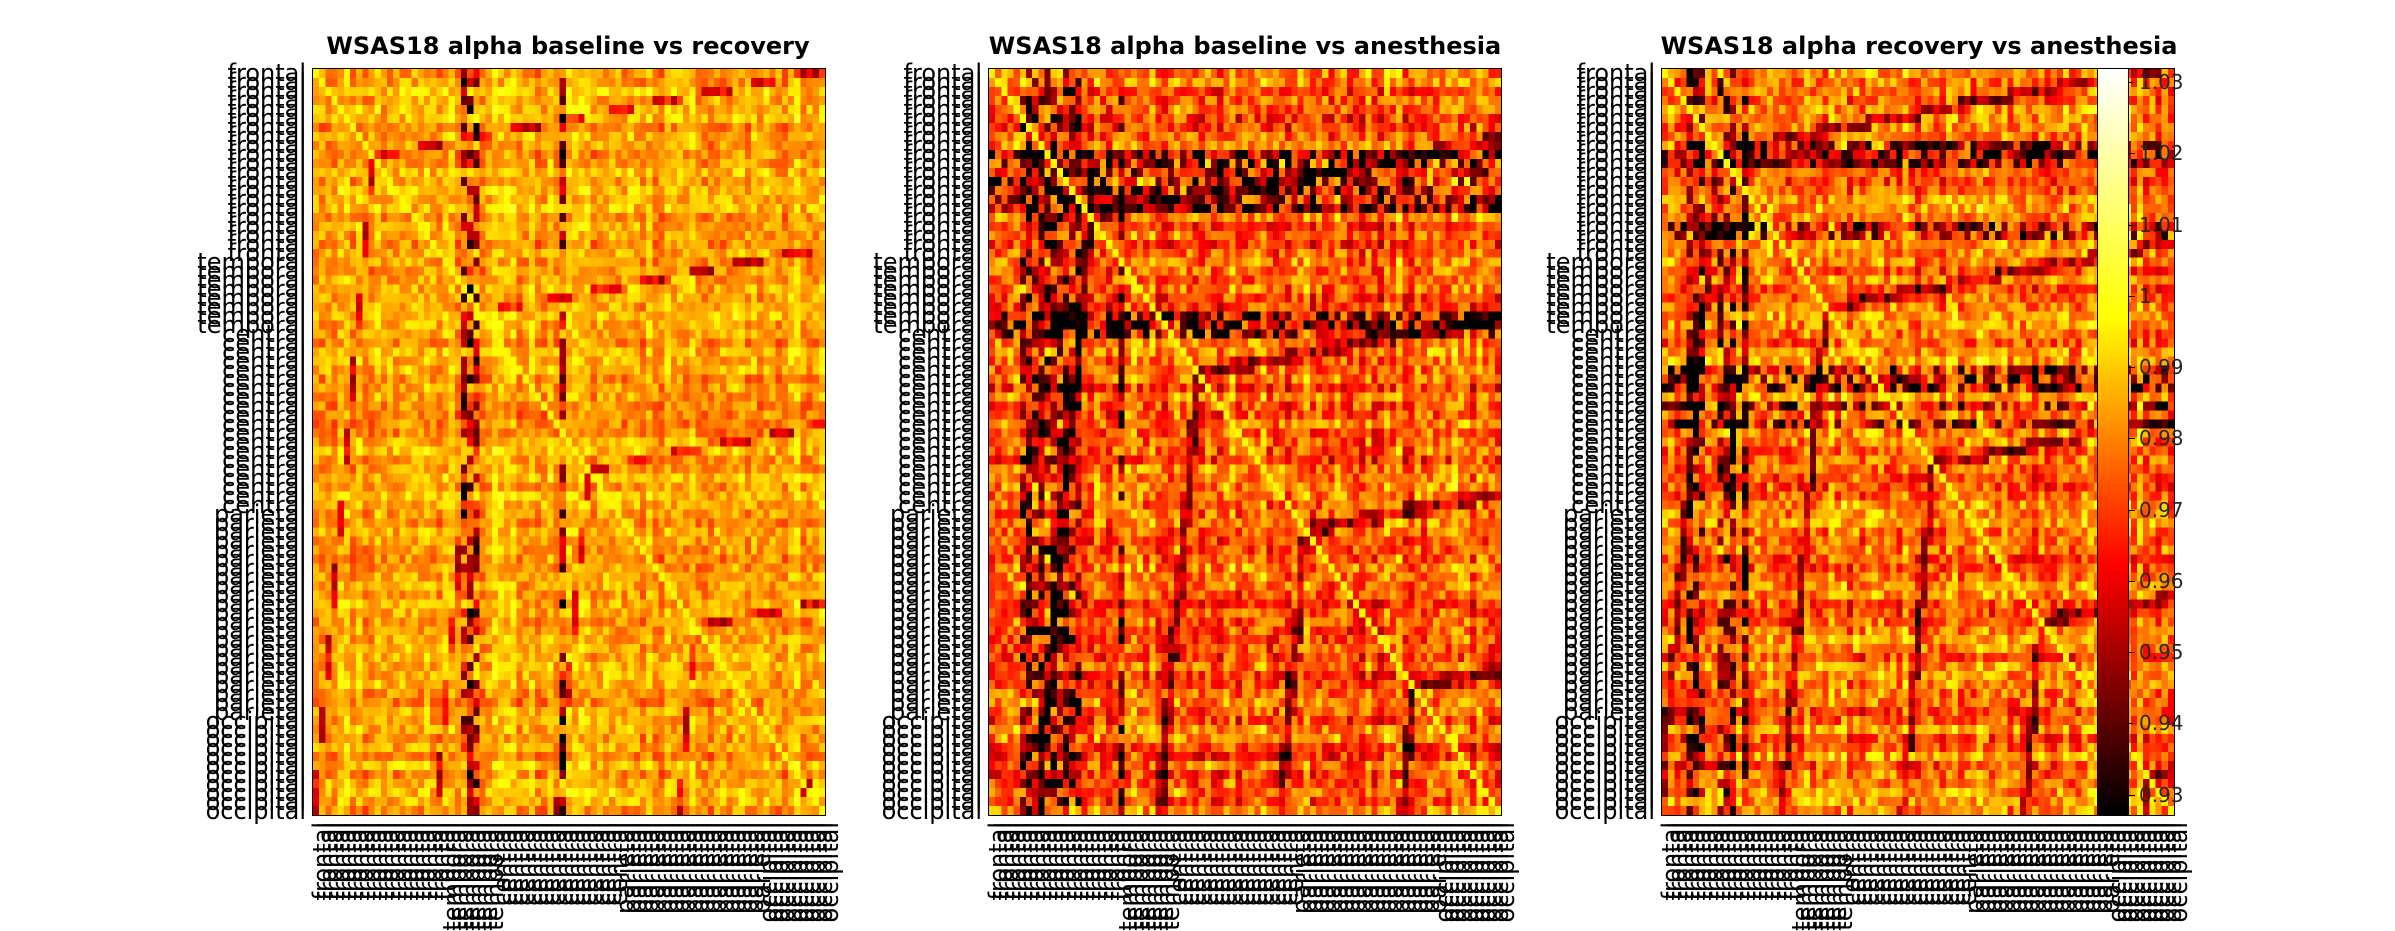  I want to click on column-label: occipital, so click(2178, 872).